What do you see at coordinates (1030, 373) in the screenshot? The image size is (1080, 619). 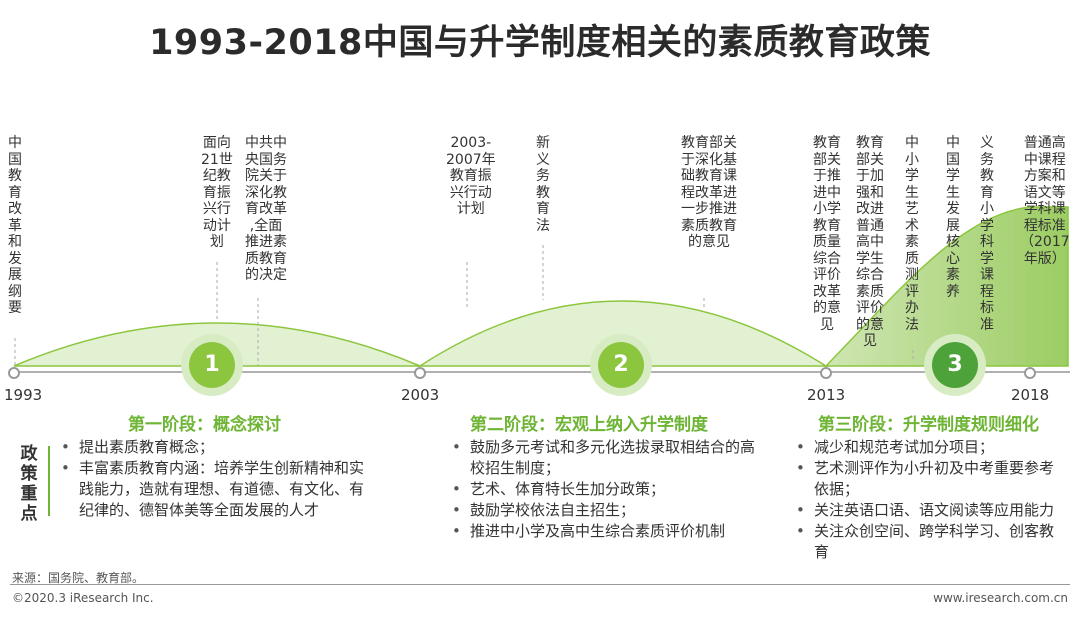 I see `year-marker-2018` at bounding box center [1030, 373].